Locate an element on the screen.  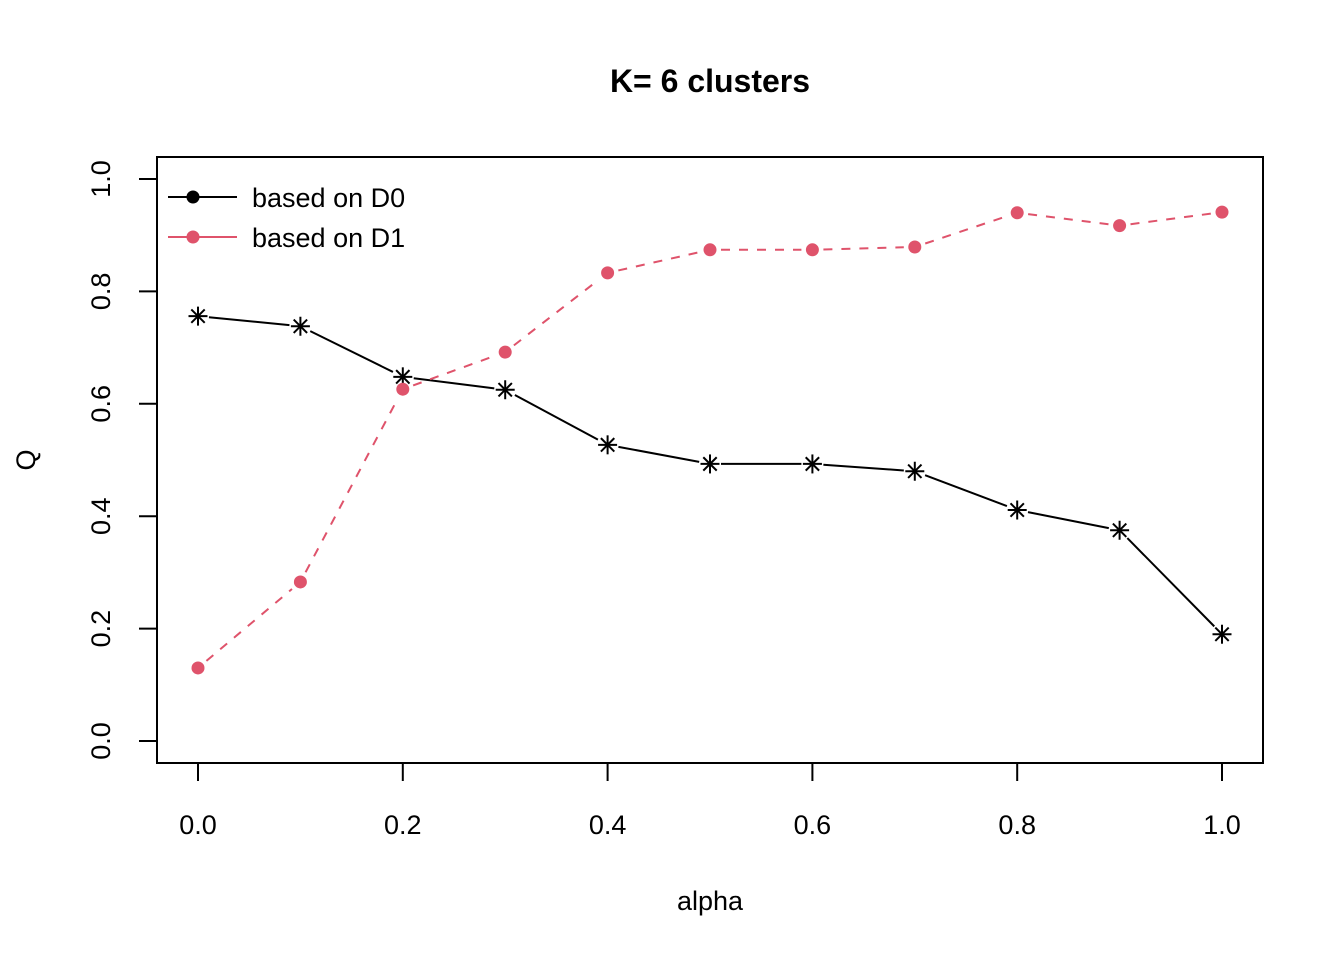
y-tick-label: 0.0 is located at coordinates (101, 741).